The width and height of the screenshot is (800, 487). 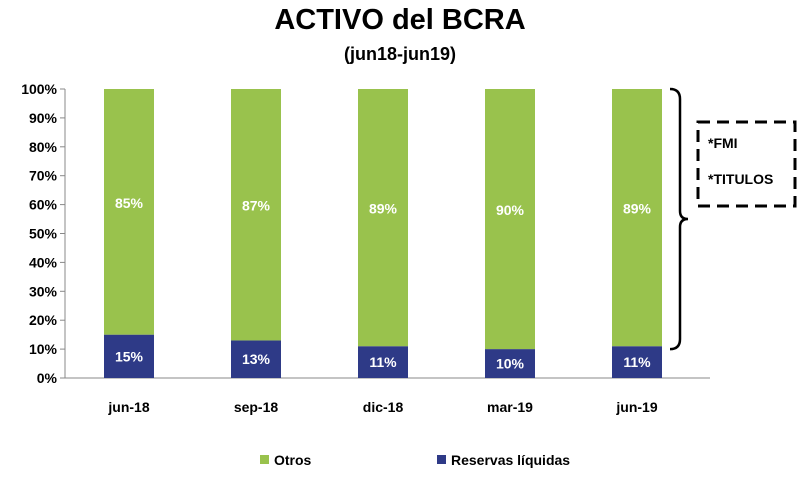 I want to click on annotation-item: *FMI, so click(x=723, y=143).